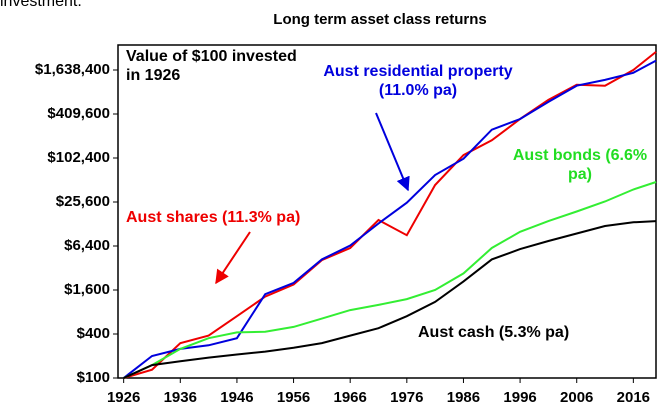 Image resolution: width=657 pixels, height=412 pixels. What do you see at coordinates (494, 332) in the screenshot?
I see `legend-label: Aust cash (5.3% pa)` at bounding box center [494, 332].